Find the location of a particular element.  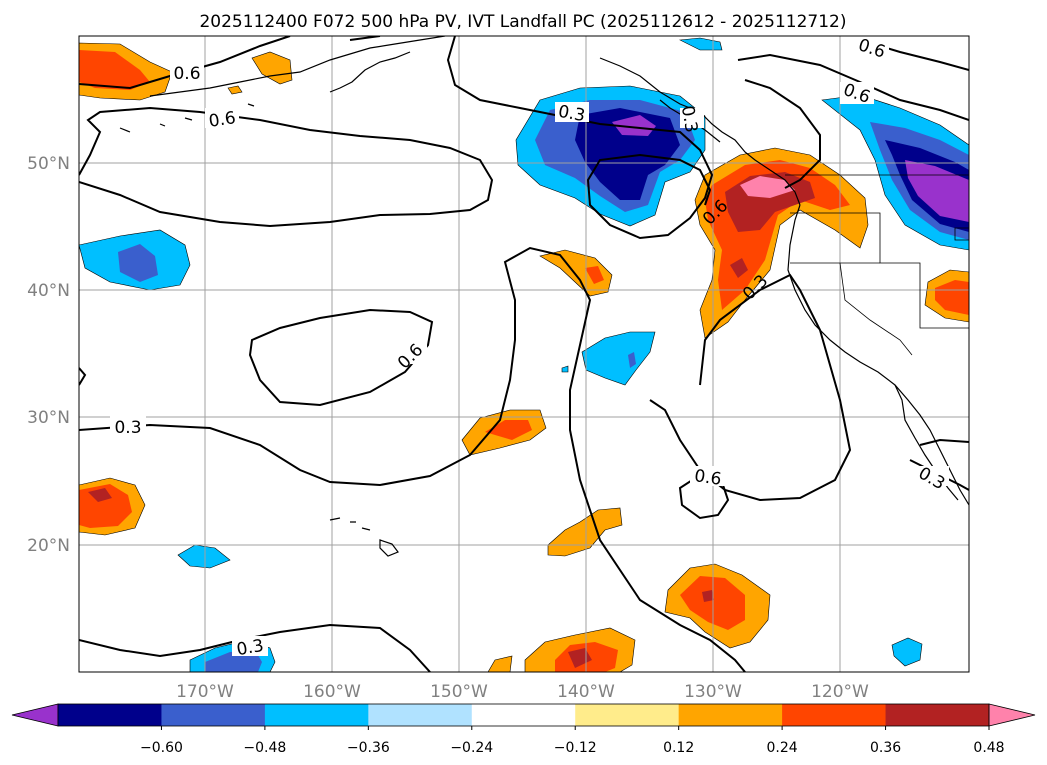

colorbar-tick-label: 0.24 is located at coordinates (782, 748).